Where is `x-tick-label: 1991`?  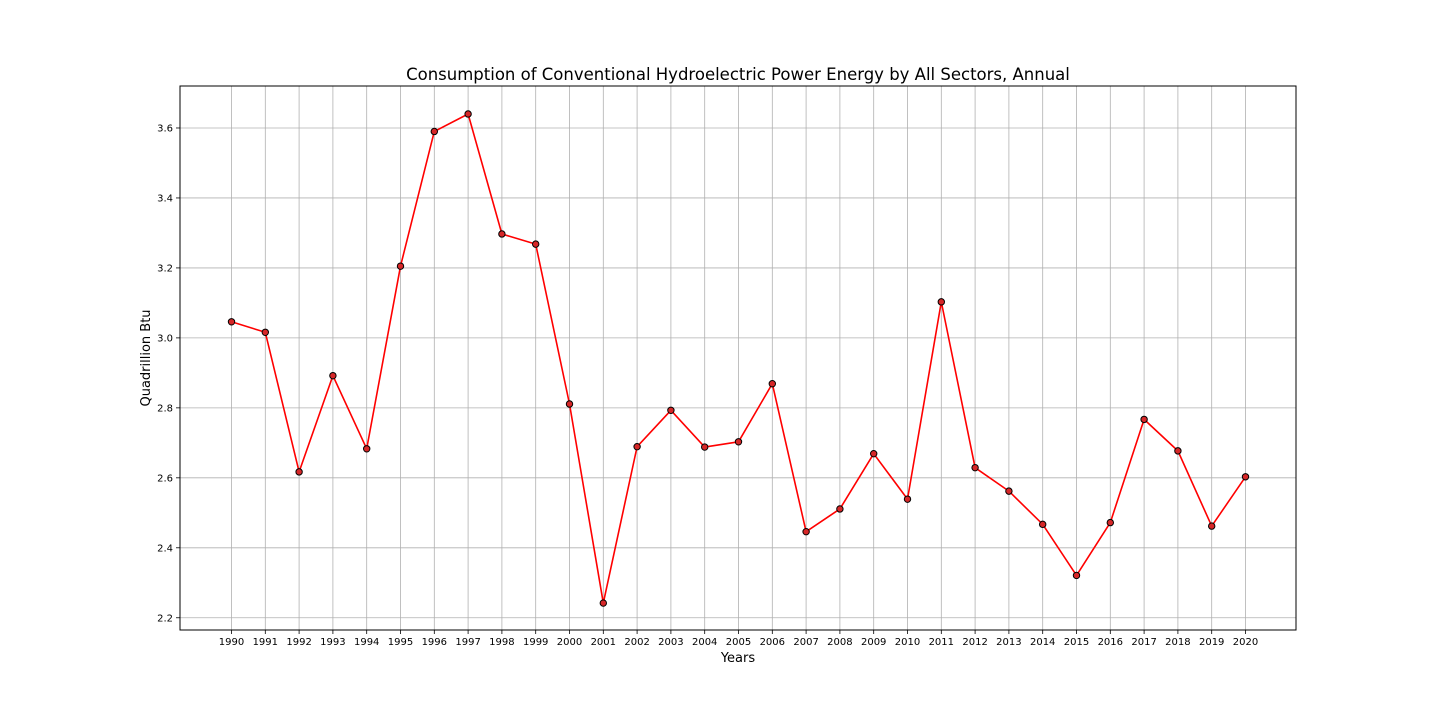 x-tick-label: 1991 is located at coordinates (265, 642).